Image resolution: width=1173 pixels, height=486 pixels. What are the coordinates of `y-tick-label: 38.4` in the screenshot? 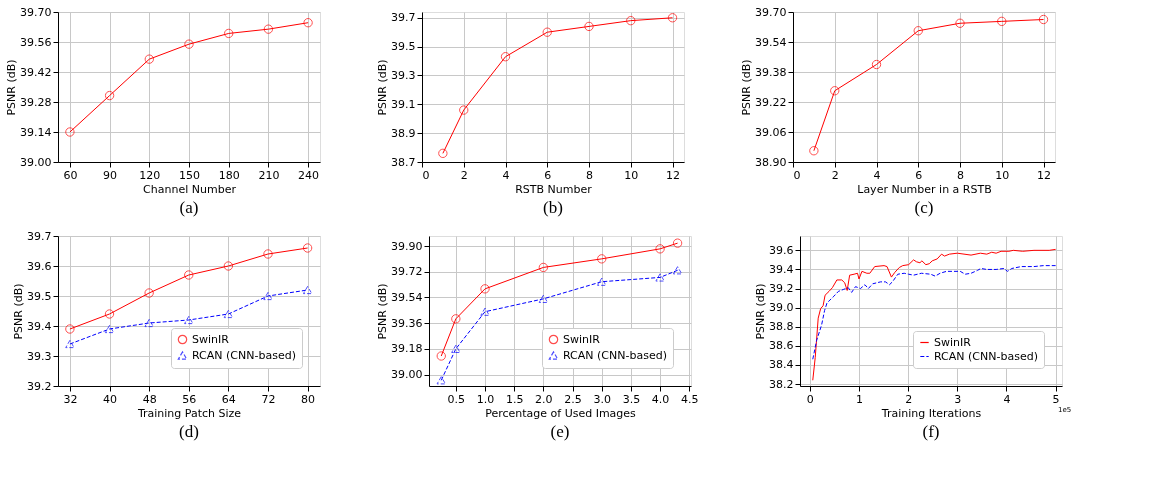 It's located at (781, 365).